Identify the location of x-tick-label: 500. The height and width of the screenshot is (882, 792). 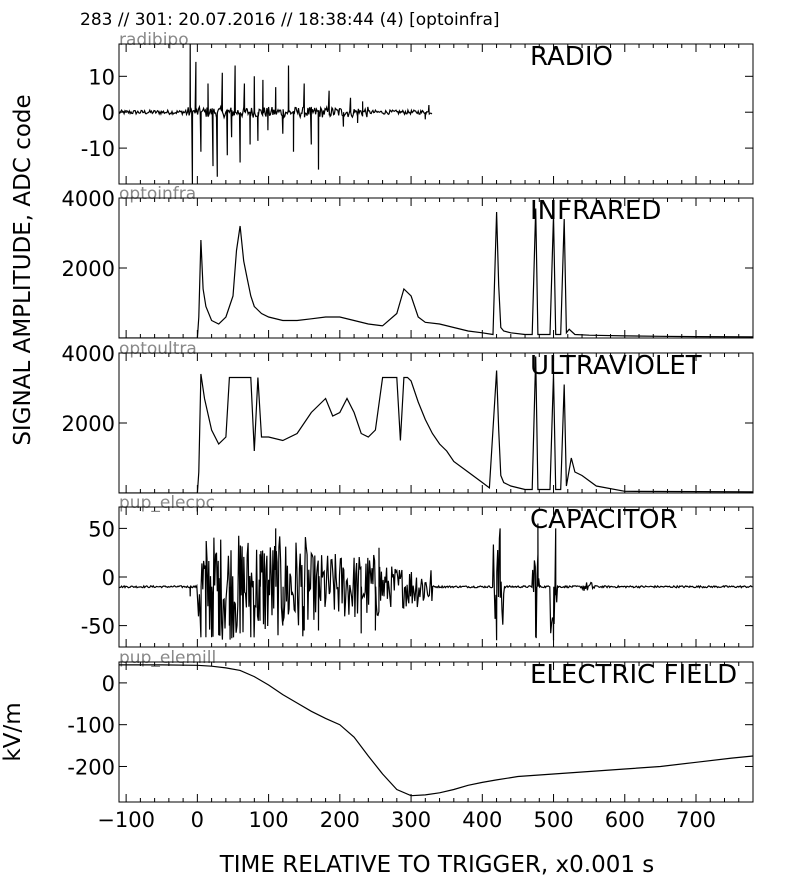
(553, 820).